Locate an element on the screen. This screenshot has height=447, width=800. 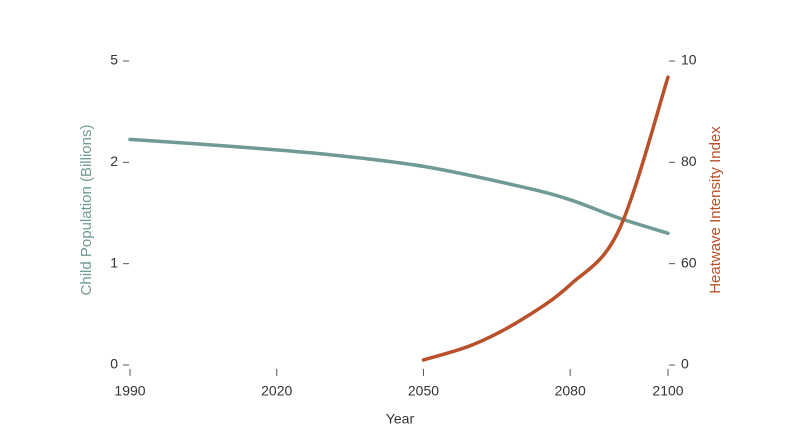
y-tick-label: 5 is located at coordinates (114, 60).